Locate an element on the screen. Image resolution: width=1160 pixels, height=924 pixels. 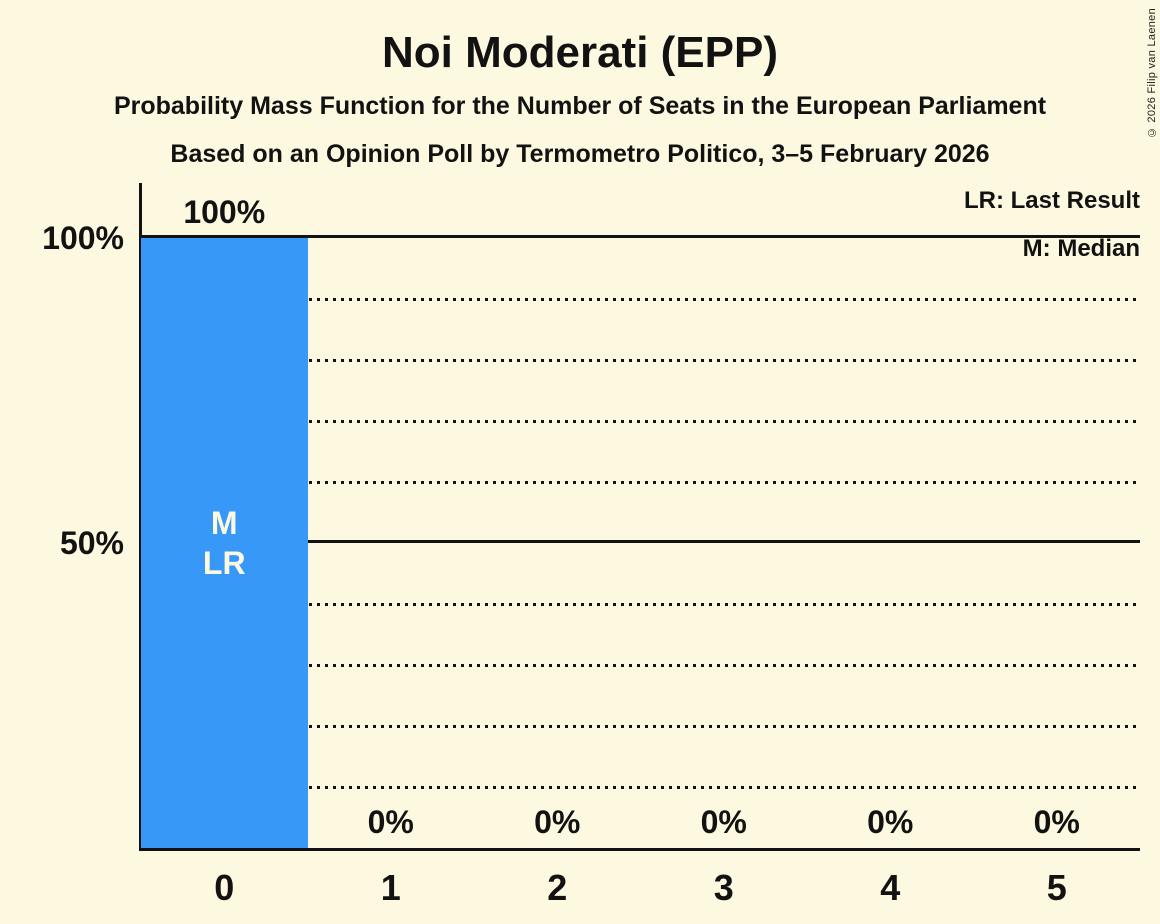
bar-annotation-line: M is located at coordinates (224, 523).